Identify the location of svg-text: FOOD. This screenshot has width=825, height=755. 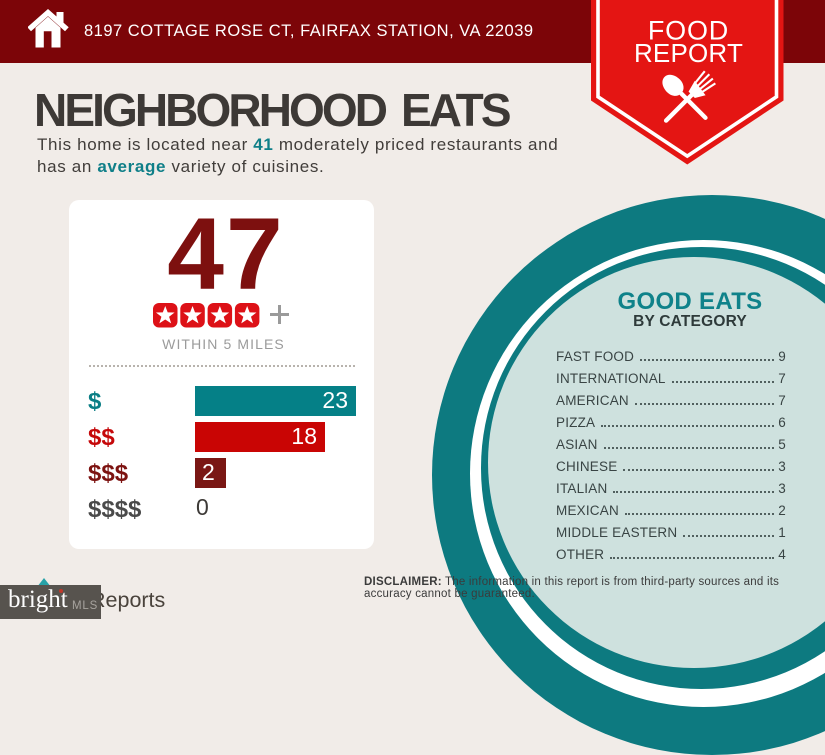
(688, 31).